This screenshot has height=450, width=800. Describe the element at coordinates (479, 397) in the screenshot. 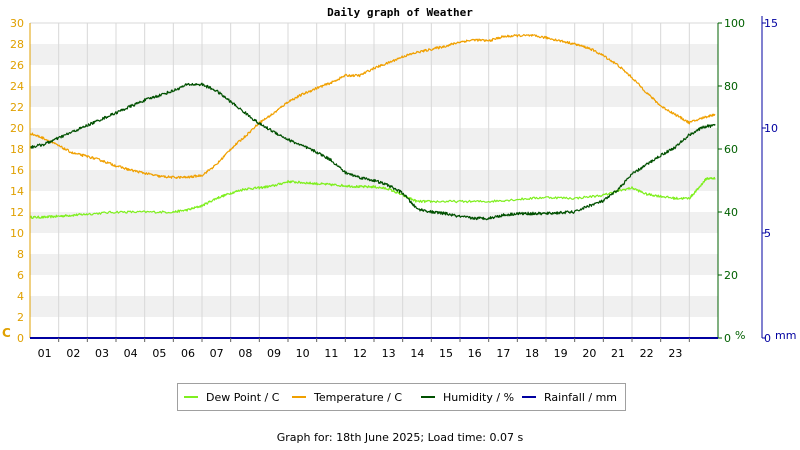

I see `legend-label-humidity: Humidity / %` at that location.